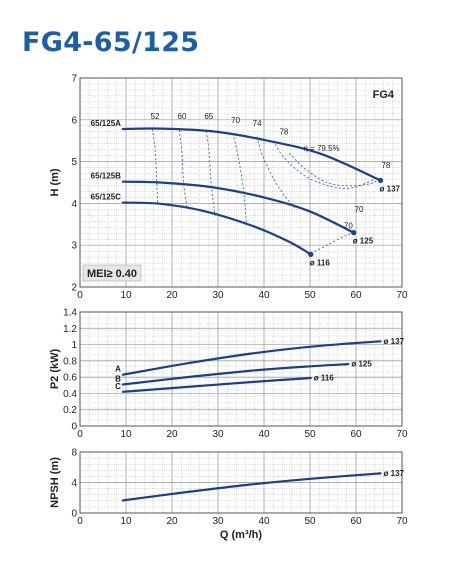 This screenshot has height=584, width=459. I want to click on mei-label: MEI≥ 0.40, so click(112, 274).